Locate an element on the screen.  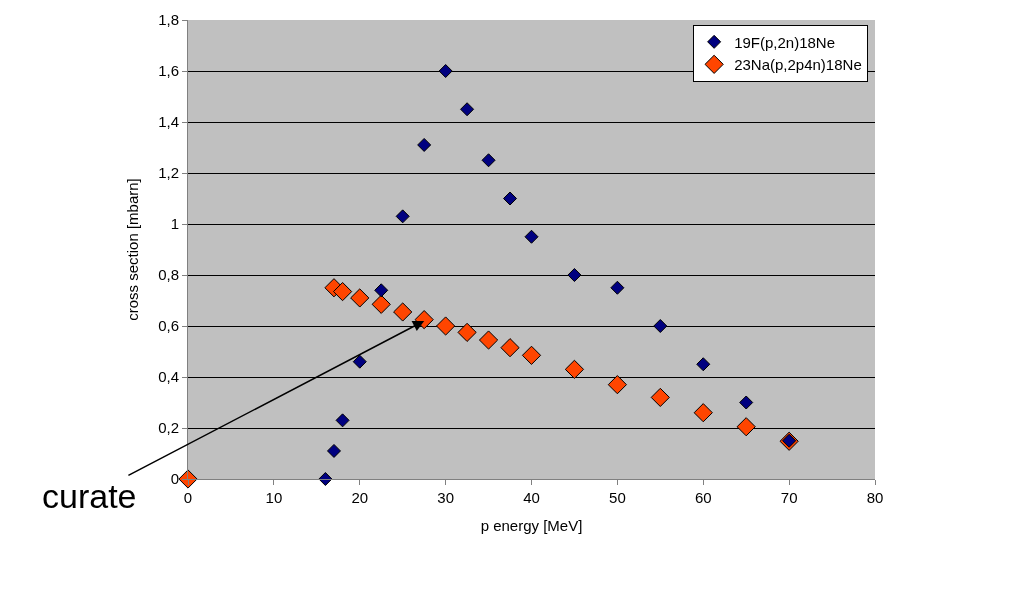
y-tick-label: 0,4 is located at coordinates (168, 377).